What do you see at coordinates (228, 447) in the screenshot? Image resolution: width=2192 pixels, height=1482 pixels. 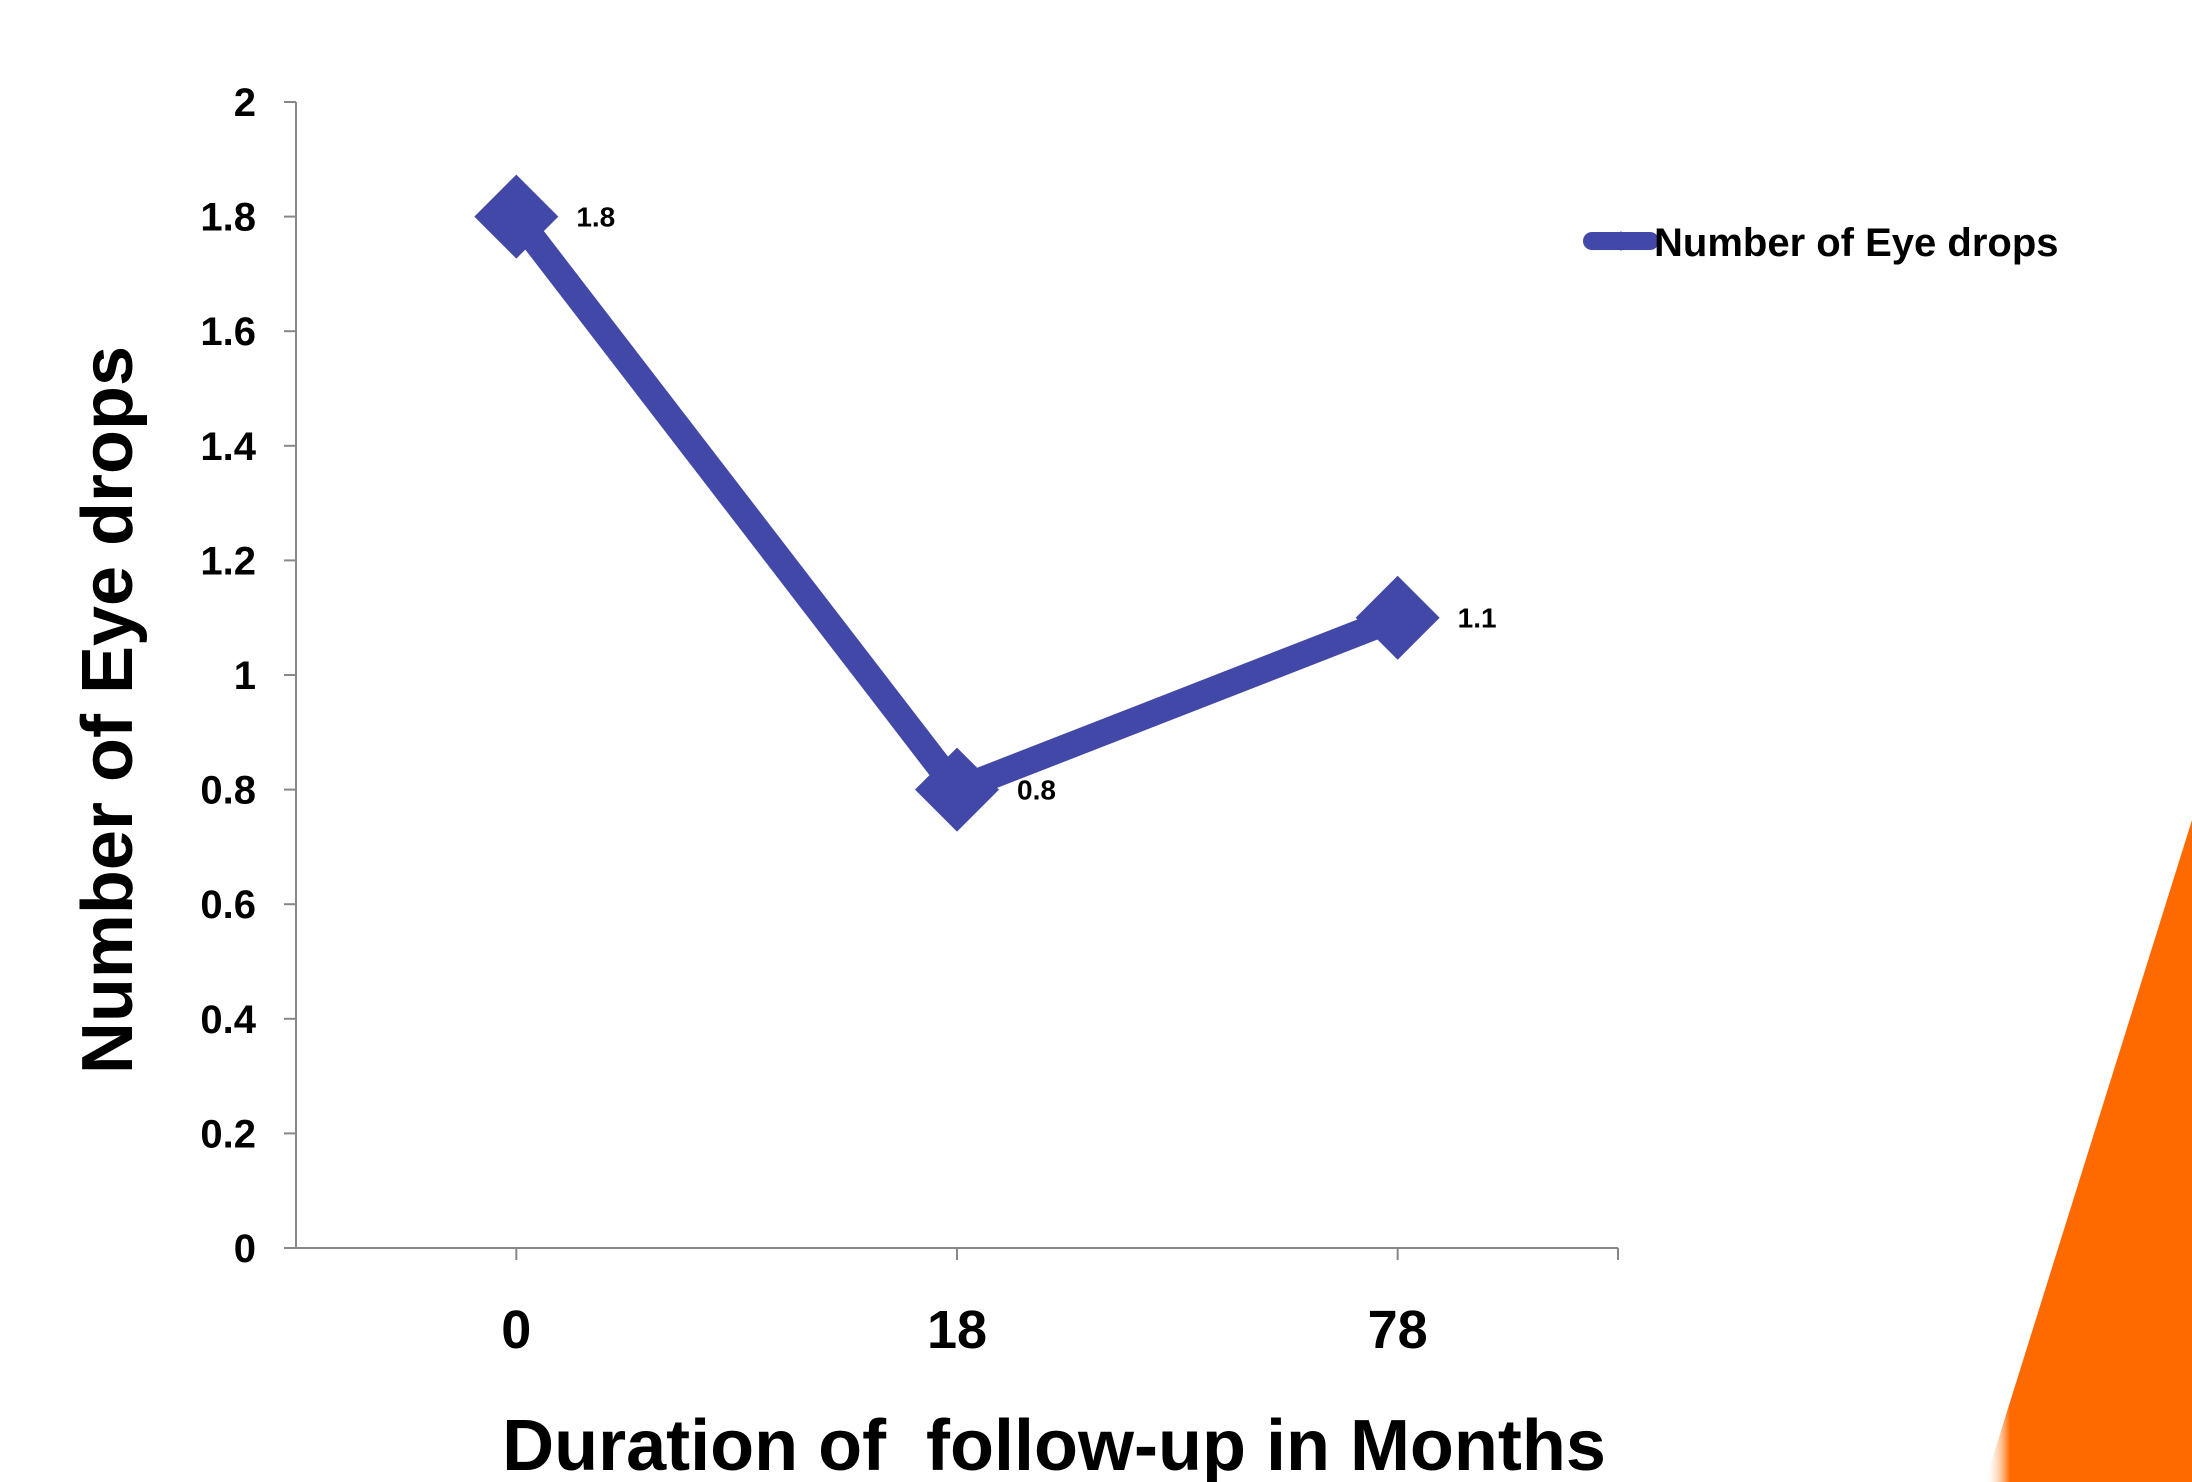 I see `y-tick-label: 1.4` at bounding box center [228, 447].